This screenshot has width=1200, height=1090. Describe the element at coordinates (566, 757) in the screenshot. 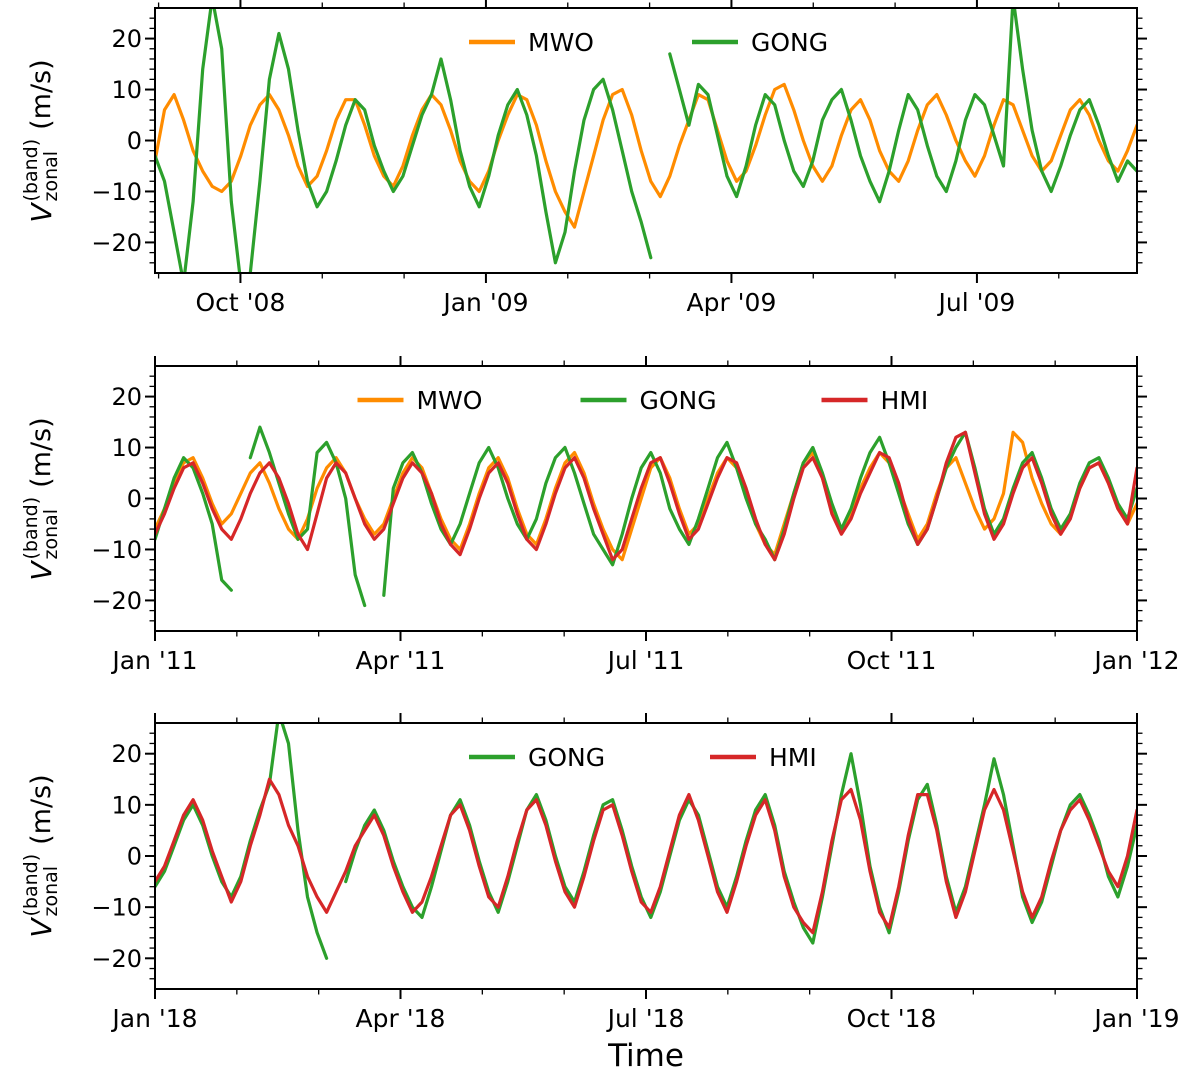

I see `panel-3-legend-label-gong: GONG` at that location.